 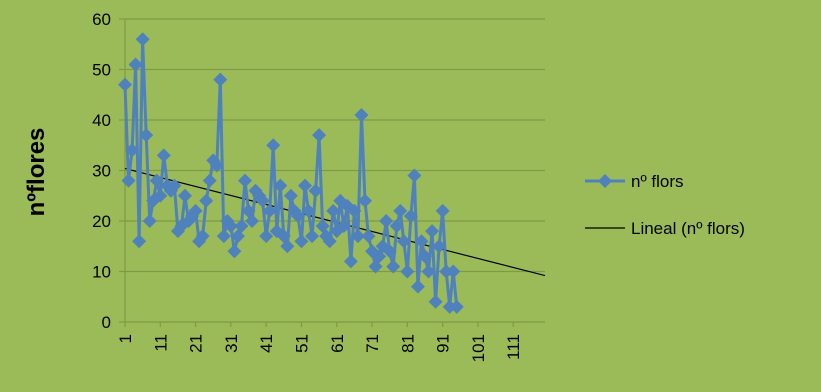 I want to click on diamond-icon, so click(x=605, y=181).